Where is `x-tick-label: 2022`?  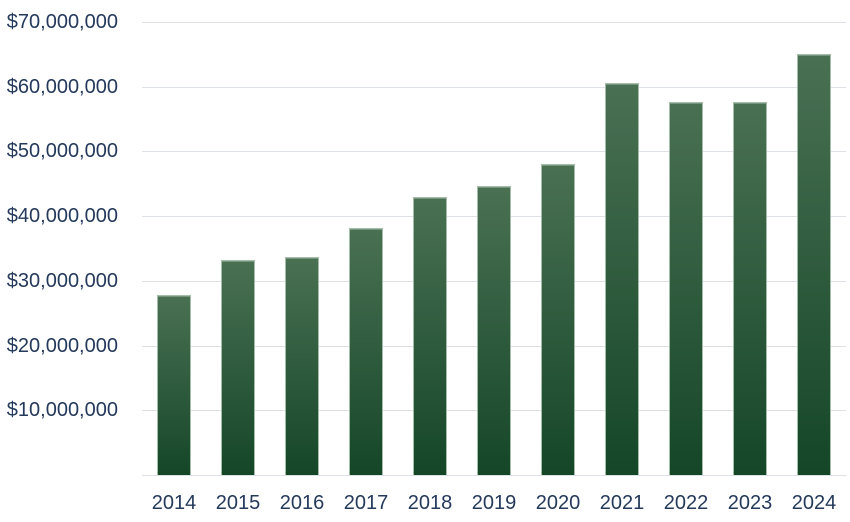
x-tick-label: 2022 is located at coordinates (686, 503).